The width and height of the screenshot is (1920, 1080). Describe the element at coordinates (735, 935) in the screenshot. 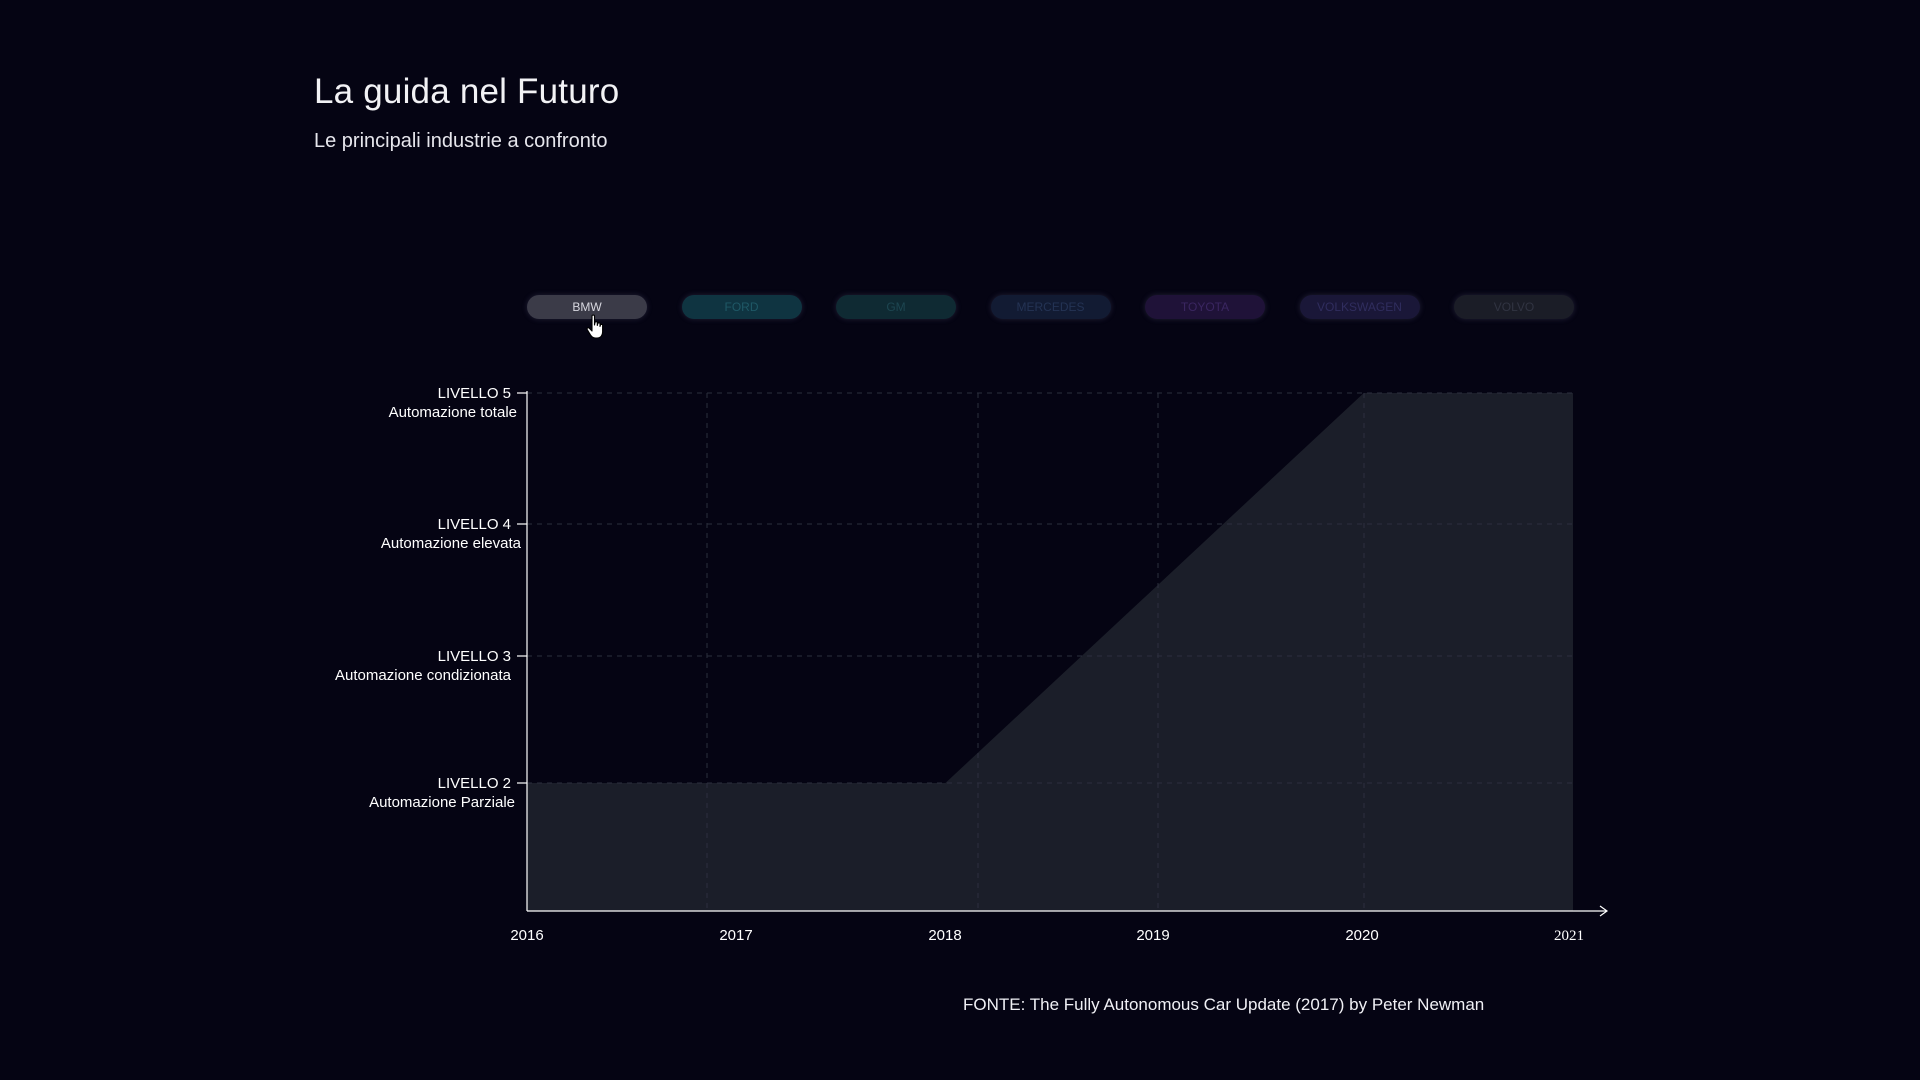

I see `x-tick-label-2017: 2017` at that location.